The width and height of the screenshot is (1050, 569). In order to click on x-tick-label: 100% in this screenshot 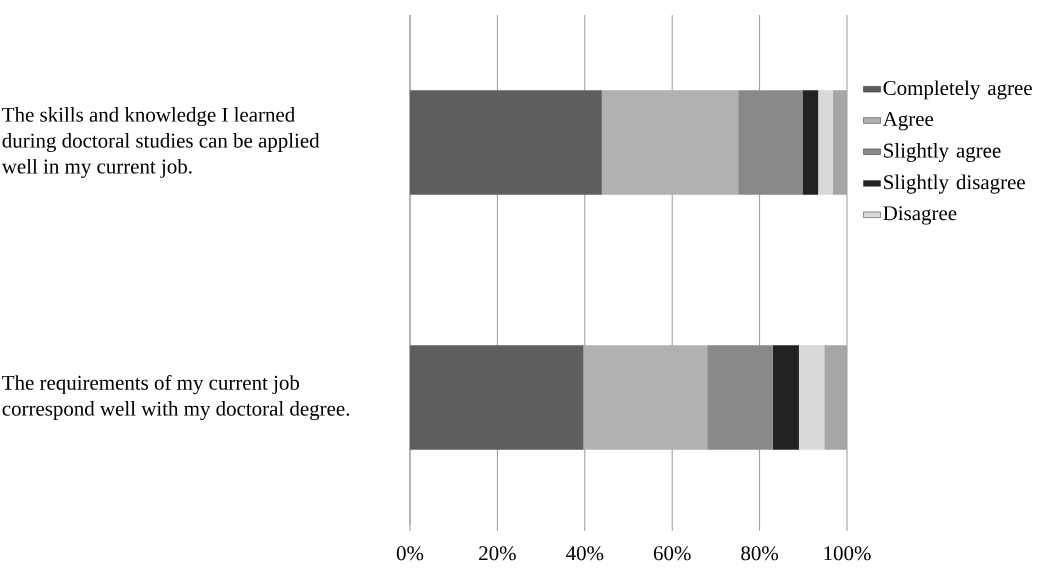, I will do `click(847, 553)`.